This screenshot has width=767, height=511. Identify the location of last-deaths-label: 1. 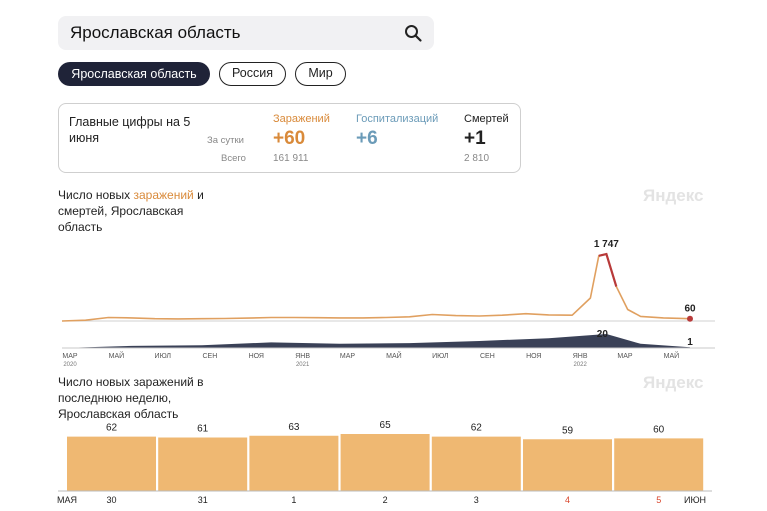
(690, 342).